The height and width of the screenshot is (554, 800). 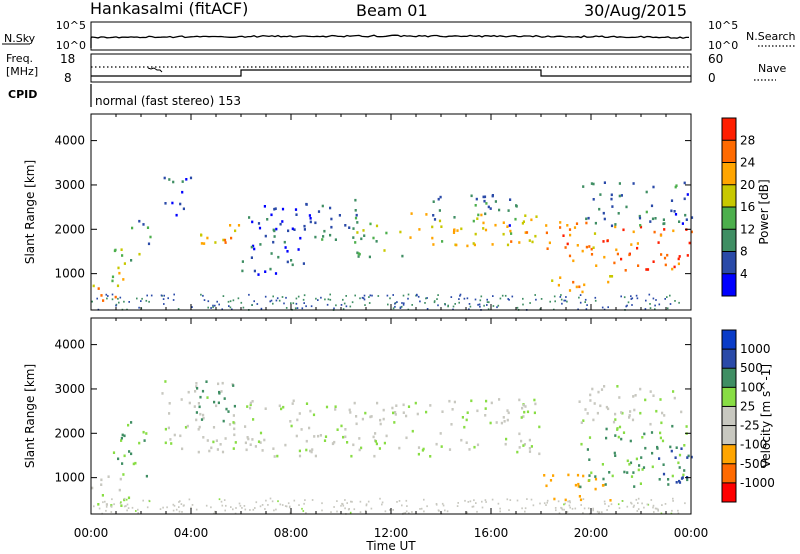 What do you see at coordinates (744, 274) in the screenshot?
I see `colorbar-tick-label: 4` at bounding box center [744, 274].